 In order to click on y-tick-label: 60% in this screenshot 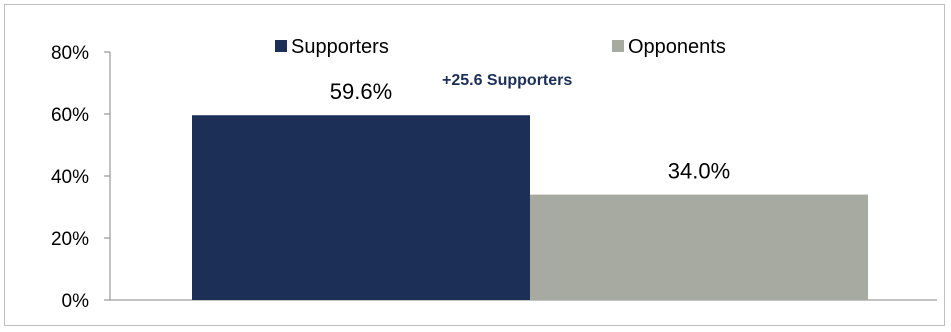, I will do `click(70, 115)`.